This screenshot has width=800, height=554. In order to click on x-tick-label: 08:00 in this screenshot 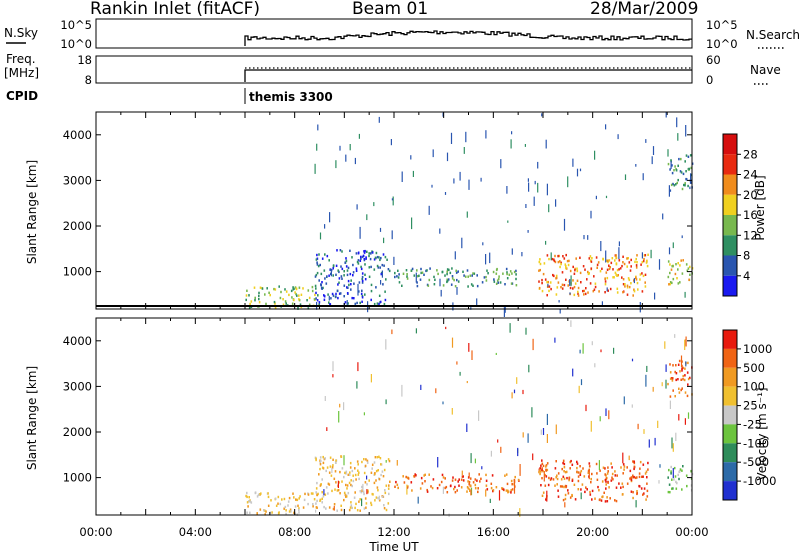, I will do `click(294, 532)`.